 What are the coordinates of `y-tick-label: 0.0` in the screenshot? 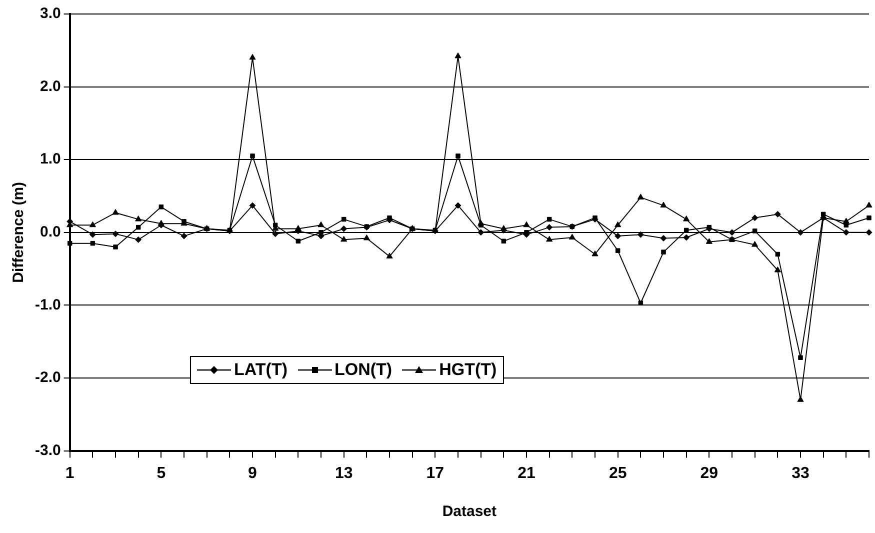 It's located at (50, 232).